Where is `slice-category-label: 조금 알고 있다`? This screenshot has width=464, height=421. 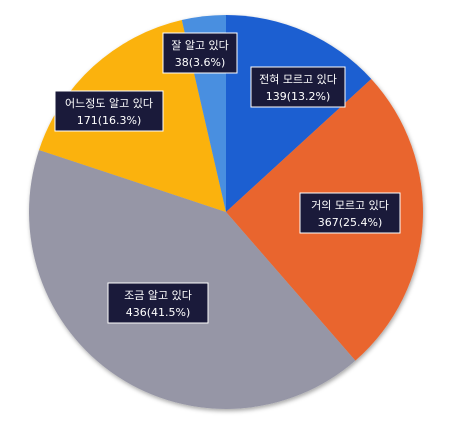
slice-category-label: 조금 알고 있다 is located at coordinates (158, 295).